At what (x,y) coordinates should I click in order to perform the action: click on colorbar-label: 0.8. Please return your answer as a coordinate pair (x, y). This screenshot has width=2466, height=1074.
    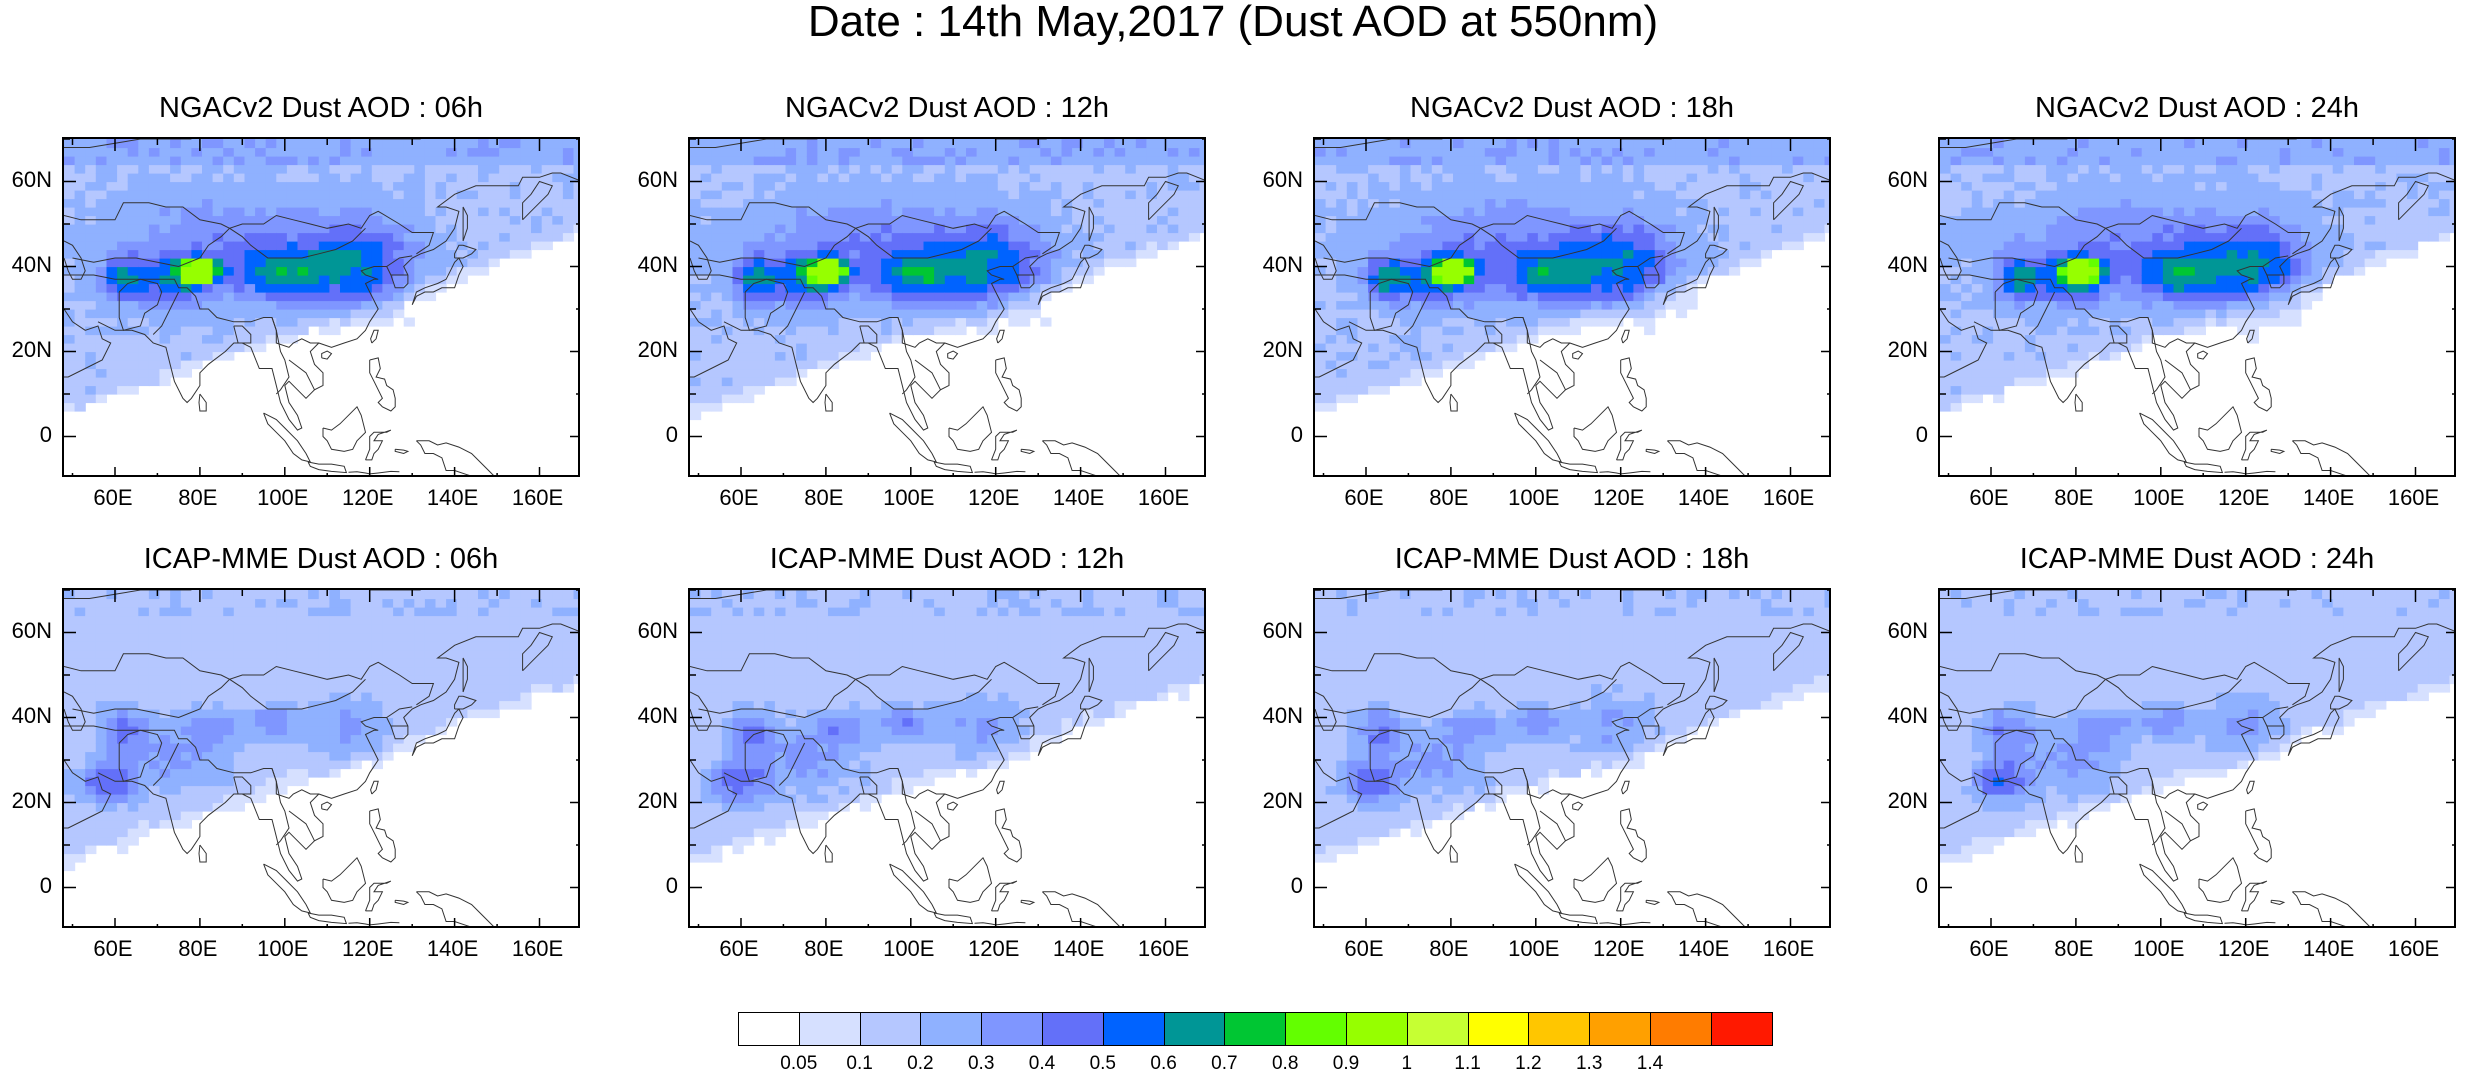
    Looking at the image, I should click on (1285, 1064).